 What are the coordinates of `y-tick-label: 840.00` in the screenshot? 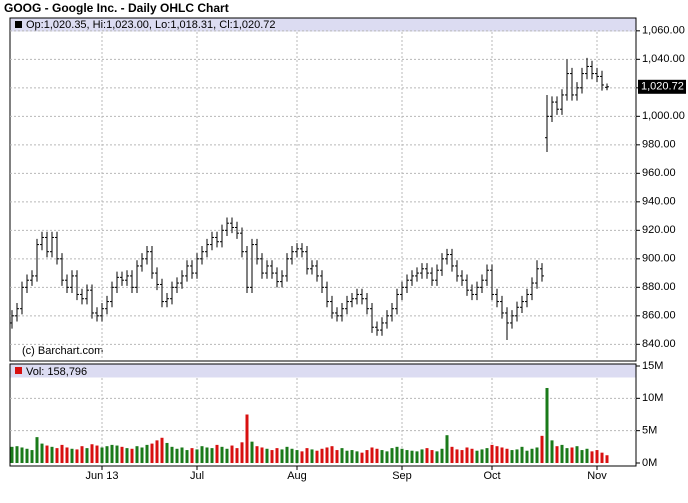 It's located at (659, 344).